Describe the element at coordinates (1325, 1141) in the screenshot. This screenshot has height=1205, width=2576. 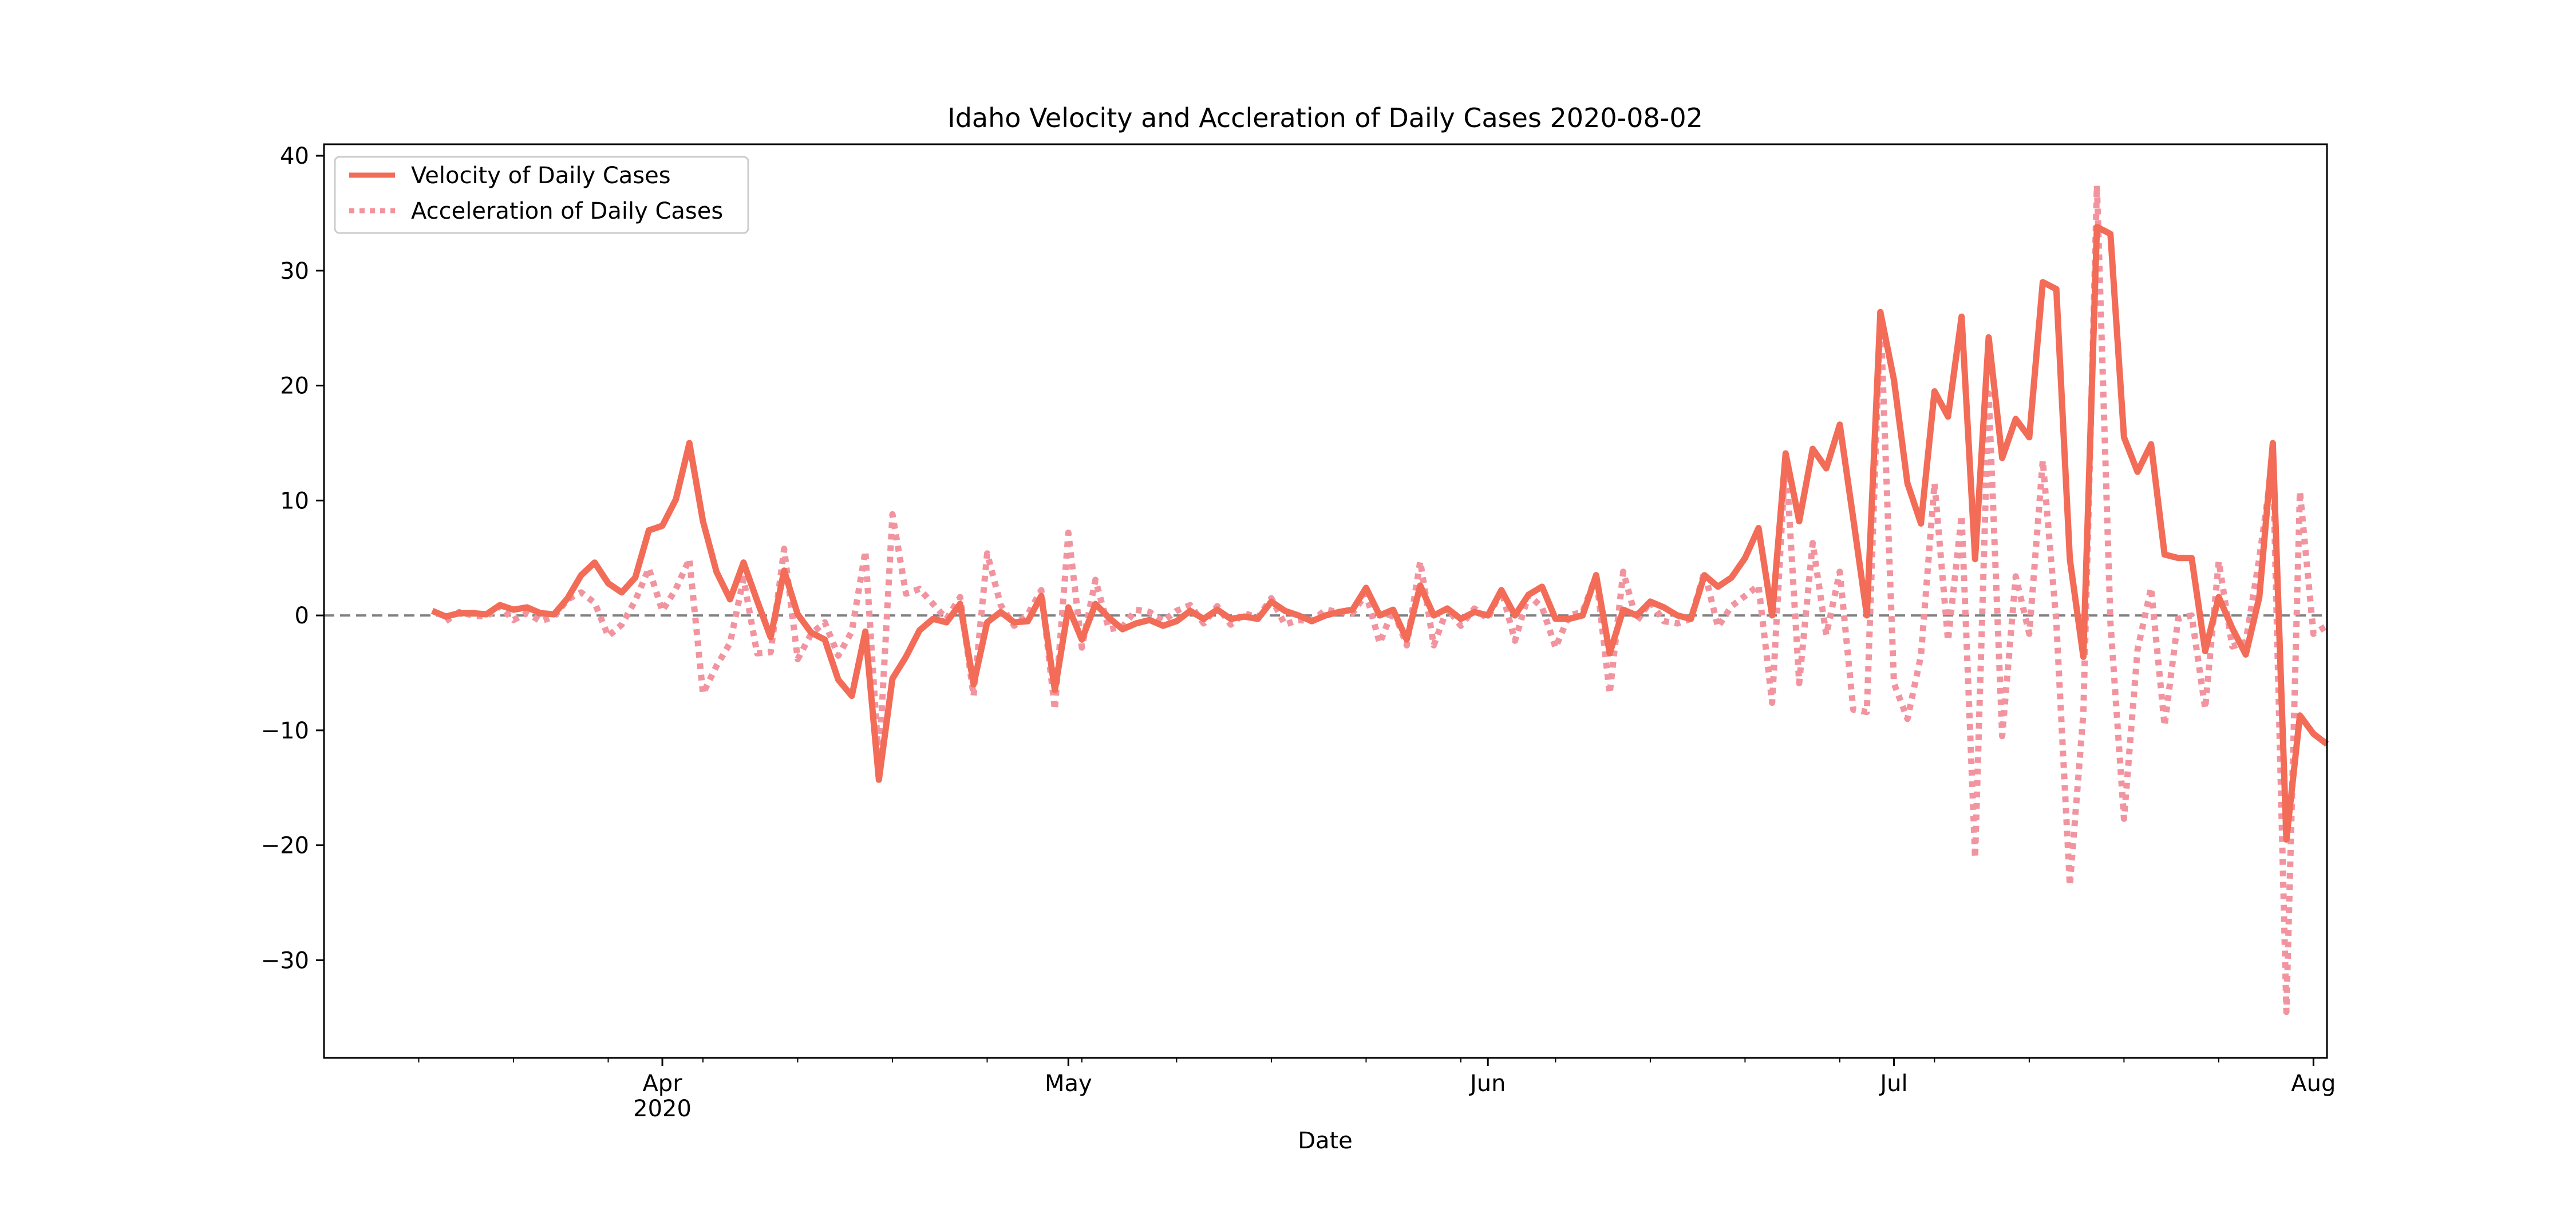
I see `x-axis-label: Date` at that location.